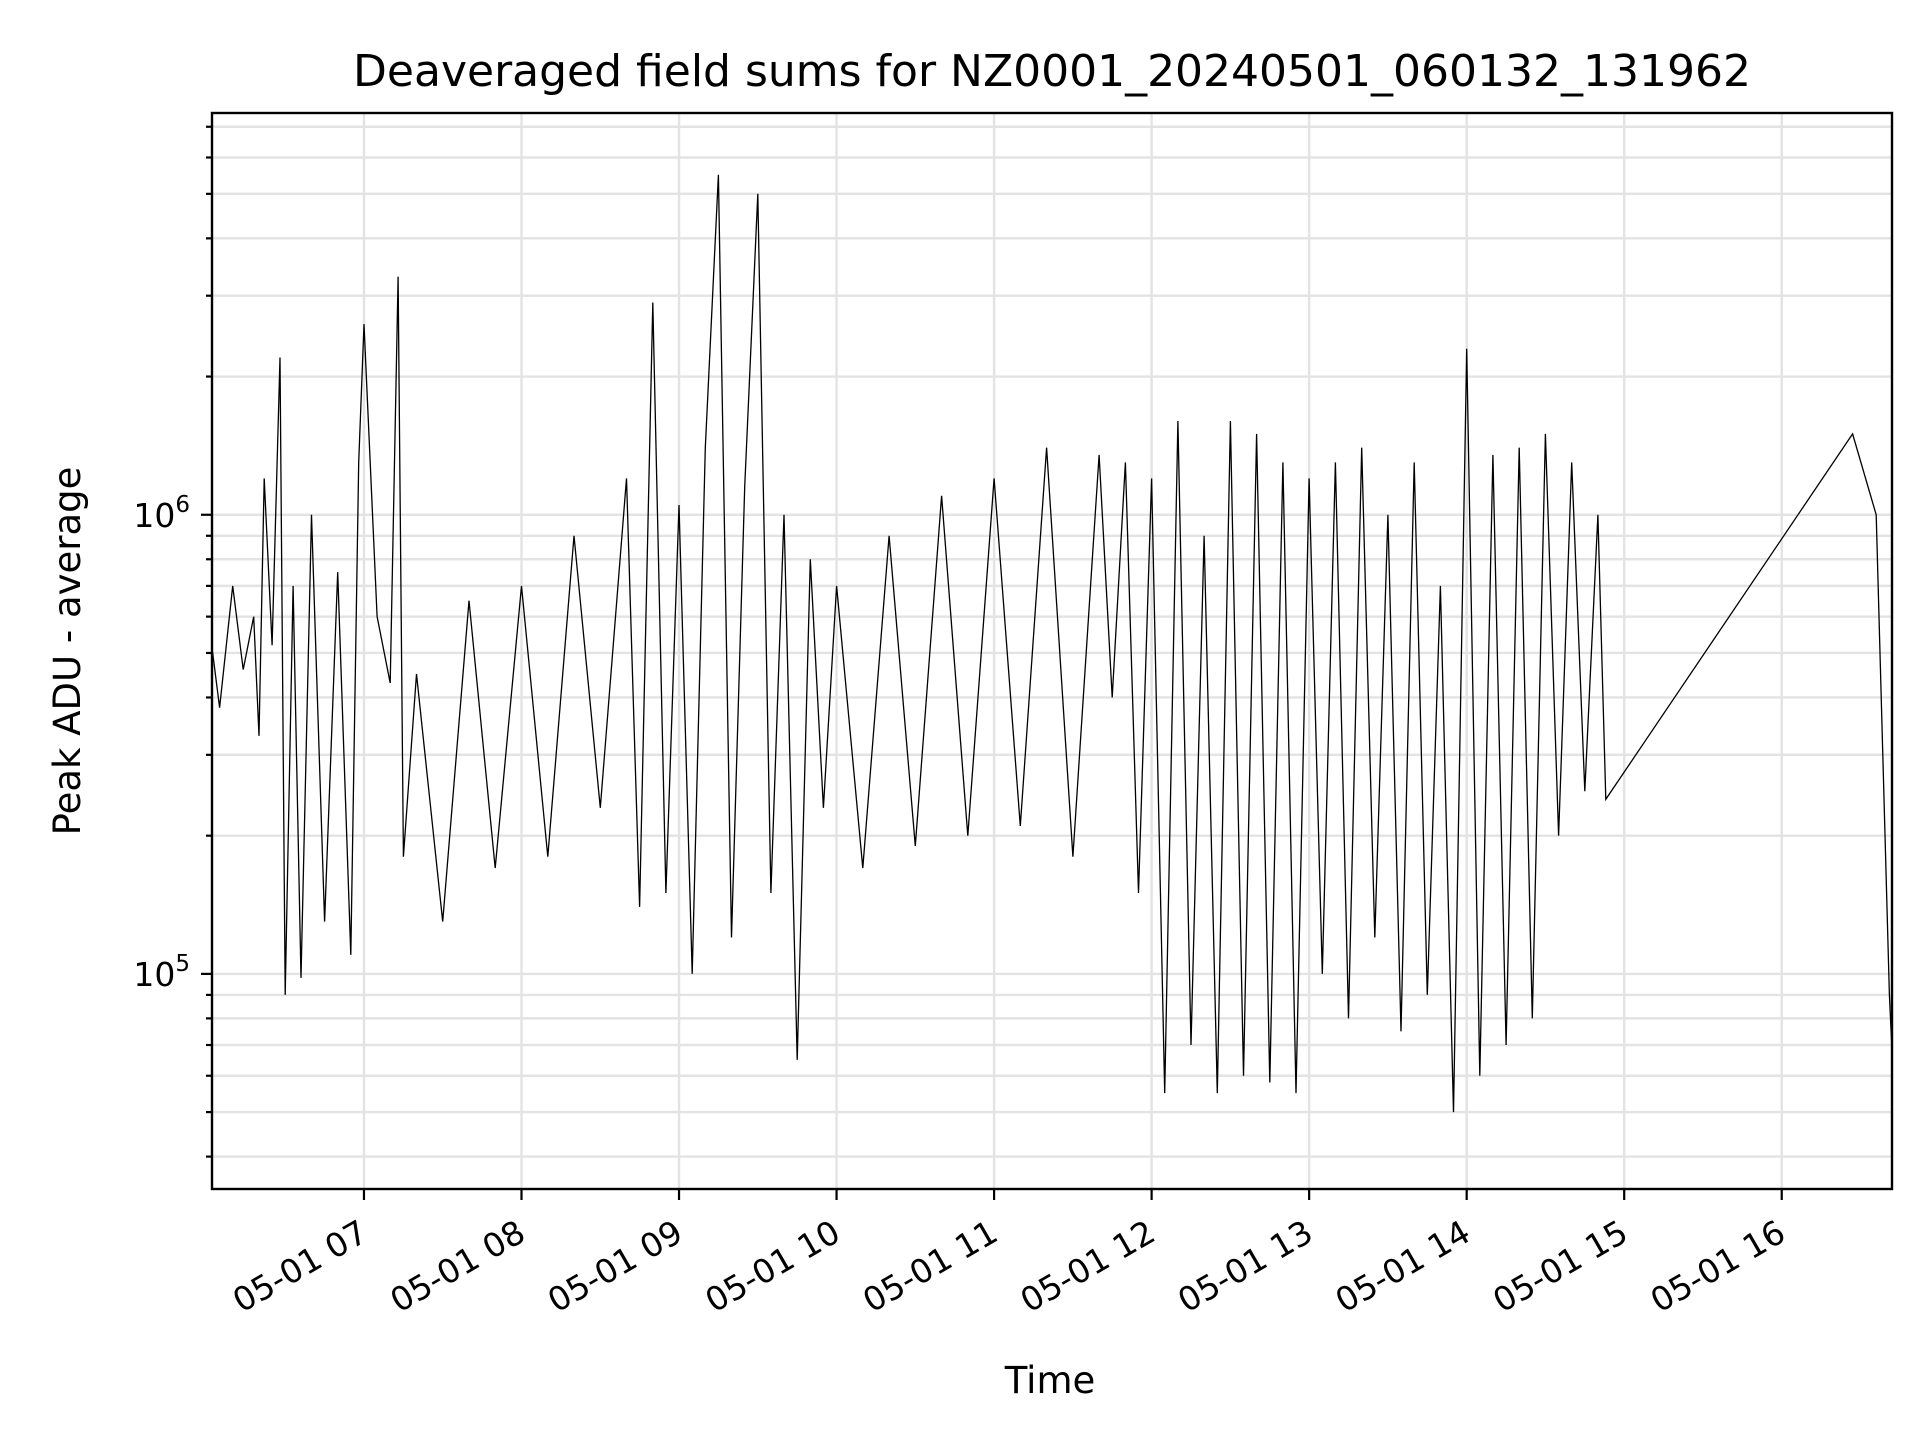  Describe the element at coordinates (615, 1266) in the screenshot. I see `x-tick-label: 05-01 09` at that location.